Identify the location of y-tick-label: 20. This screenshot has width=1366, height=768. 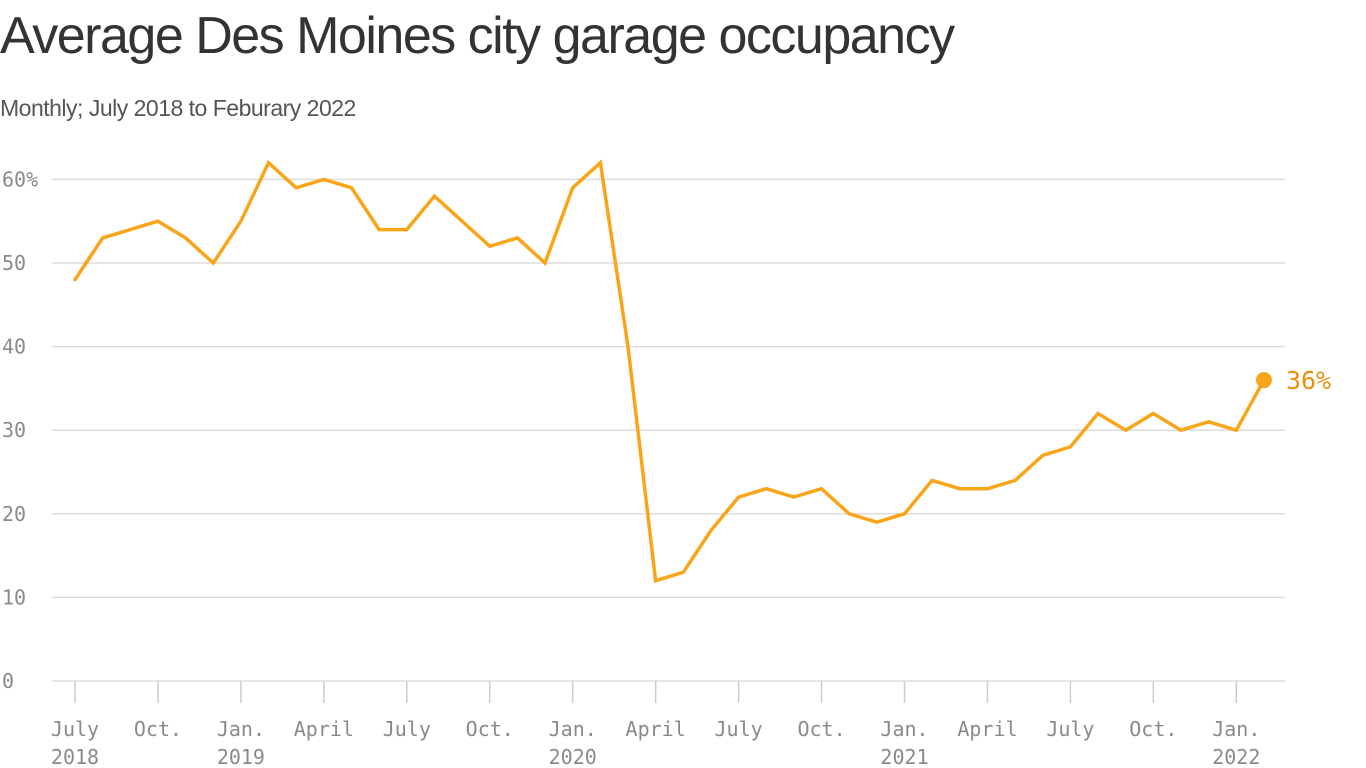
(14, 514).